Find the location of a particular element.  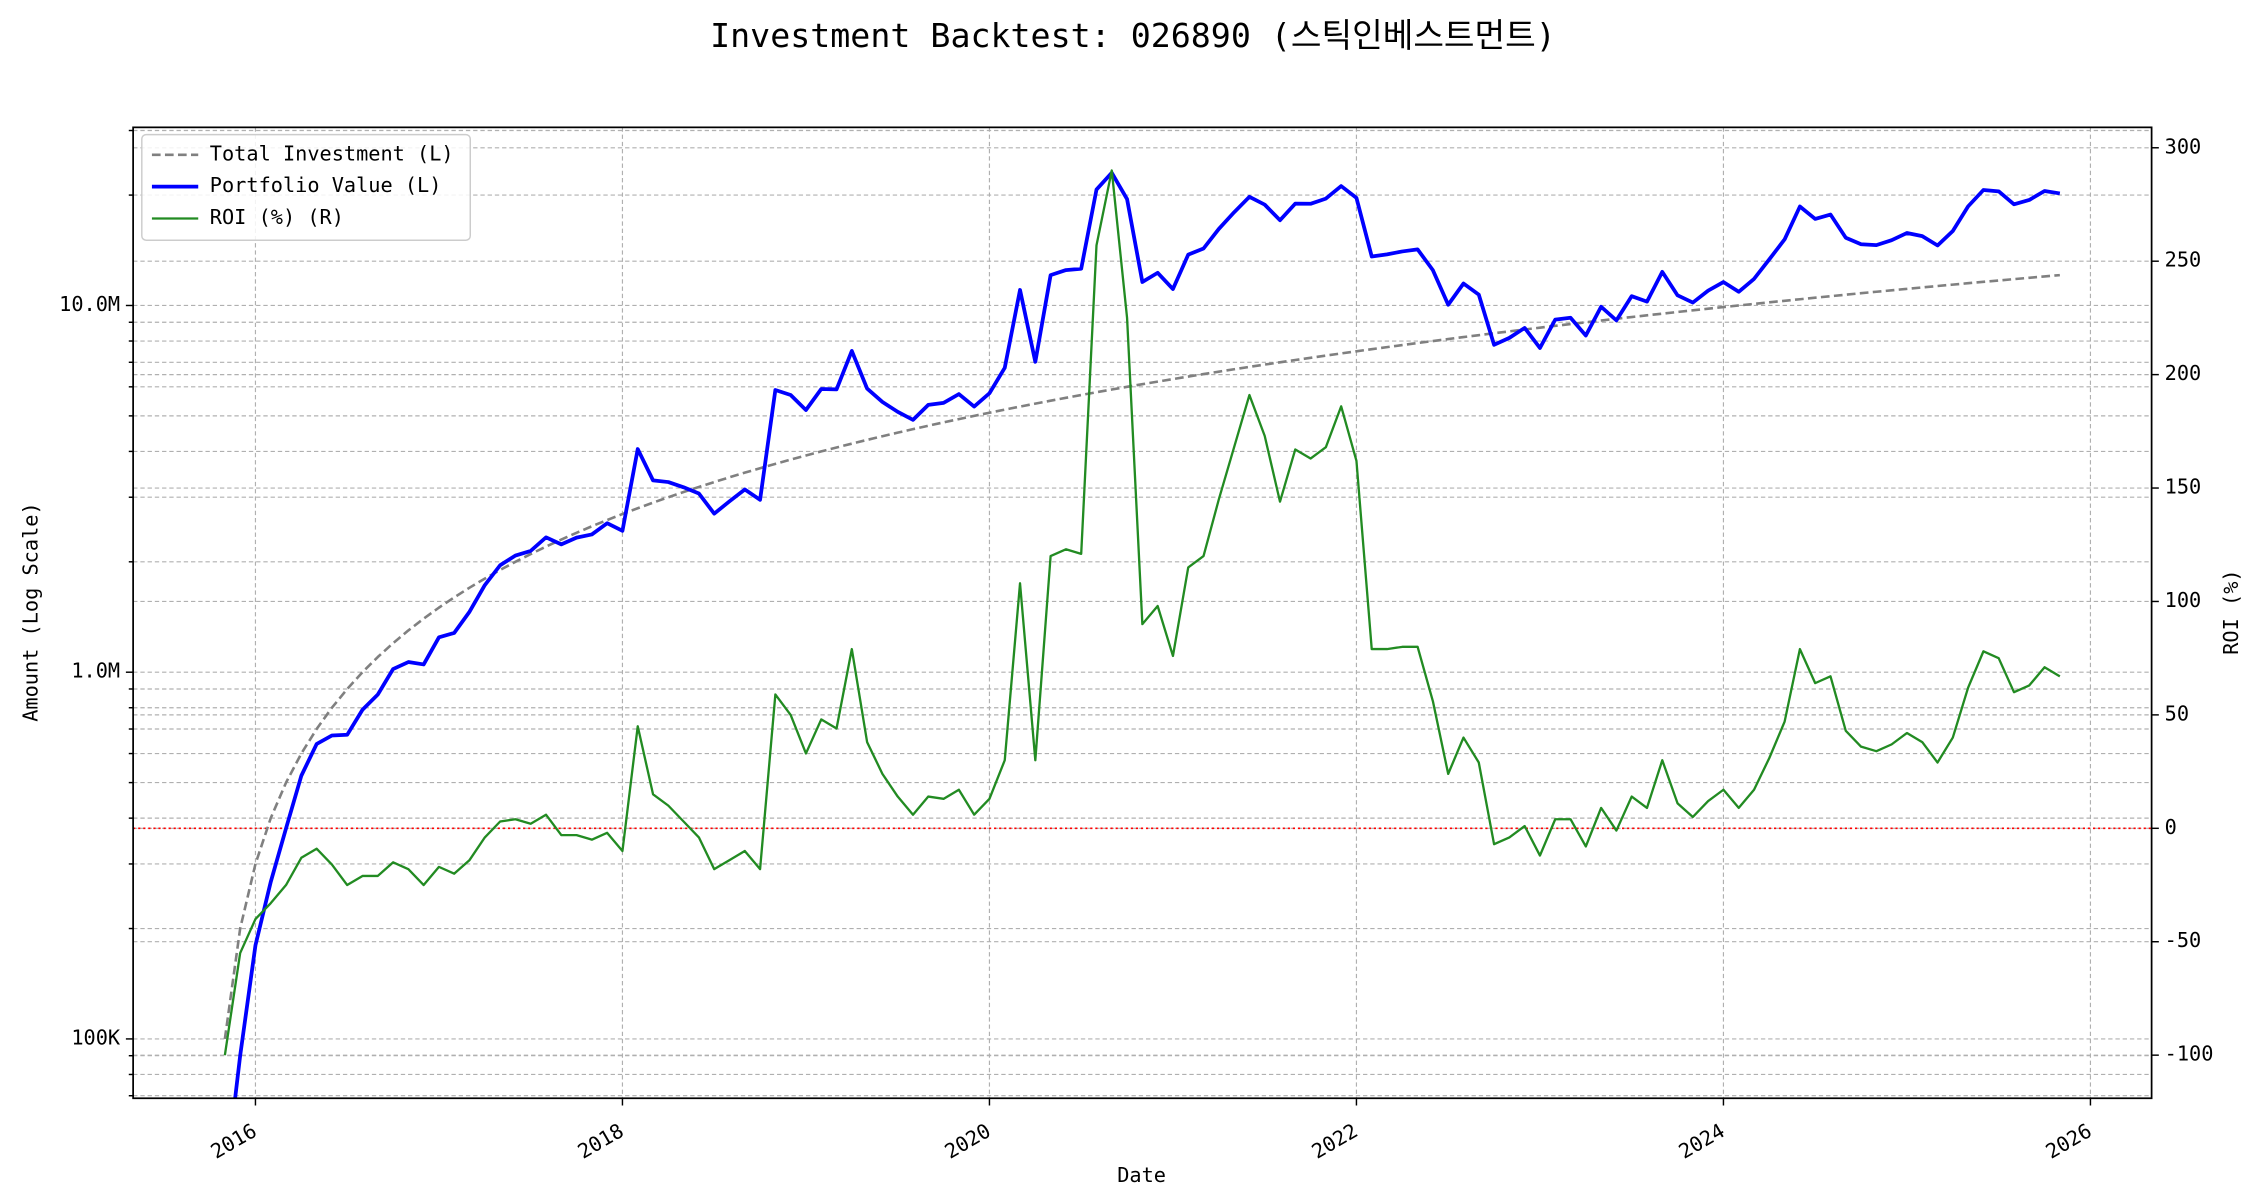

legend-label: ROI (%) (R) is located at coordinates (277, 217).